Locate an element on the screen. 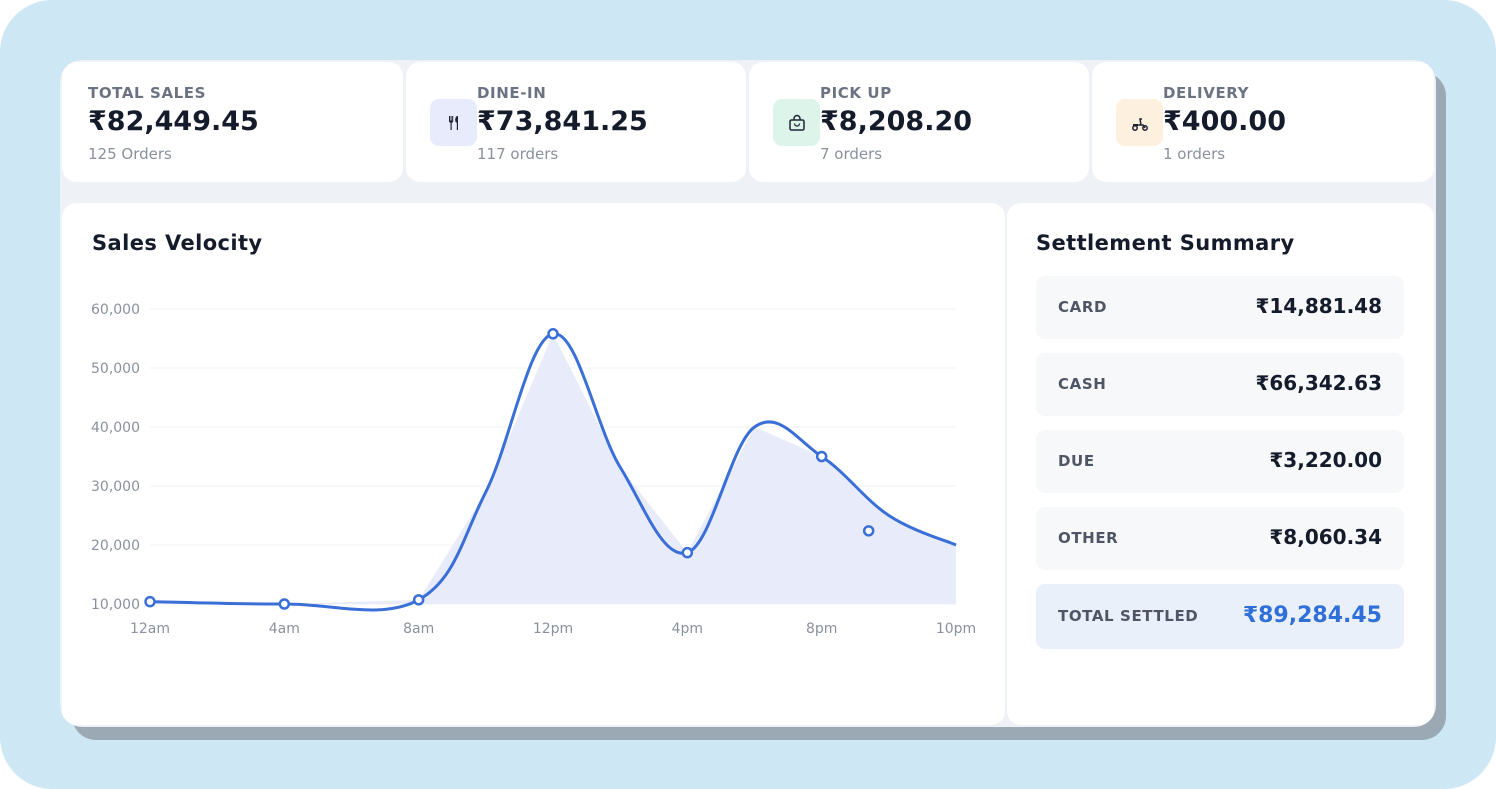  shopping-bag-icon is located at coordinates (796, 122).